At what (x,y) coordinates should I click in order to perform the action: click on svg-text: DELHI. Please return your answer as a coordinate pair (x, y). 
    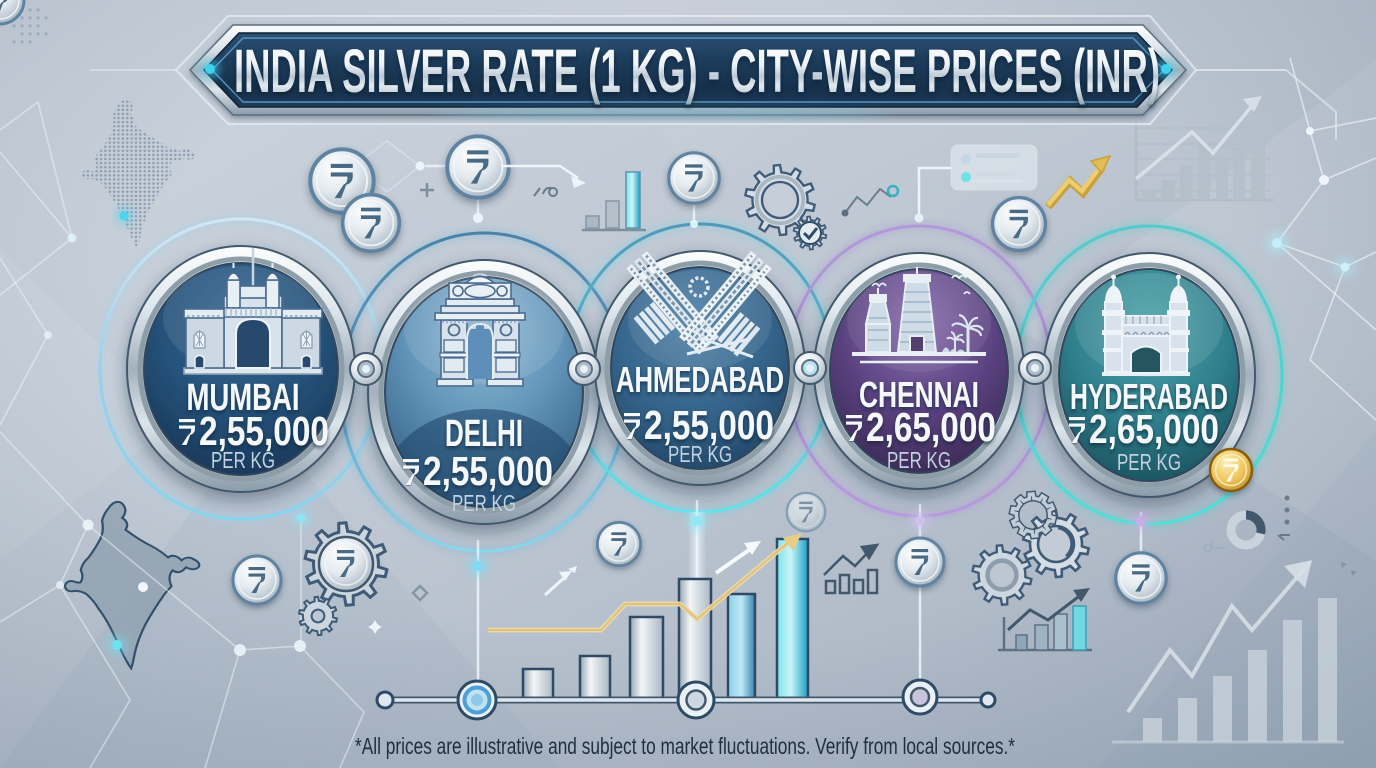
    Looking at the image, I should click on (484, 434).